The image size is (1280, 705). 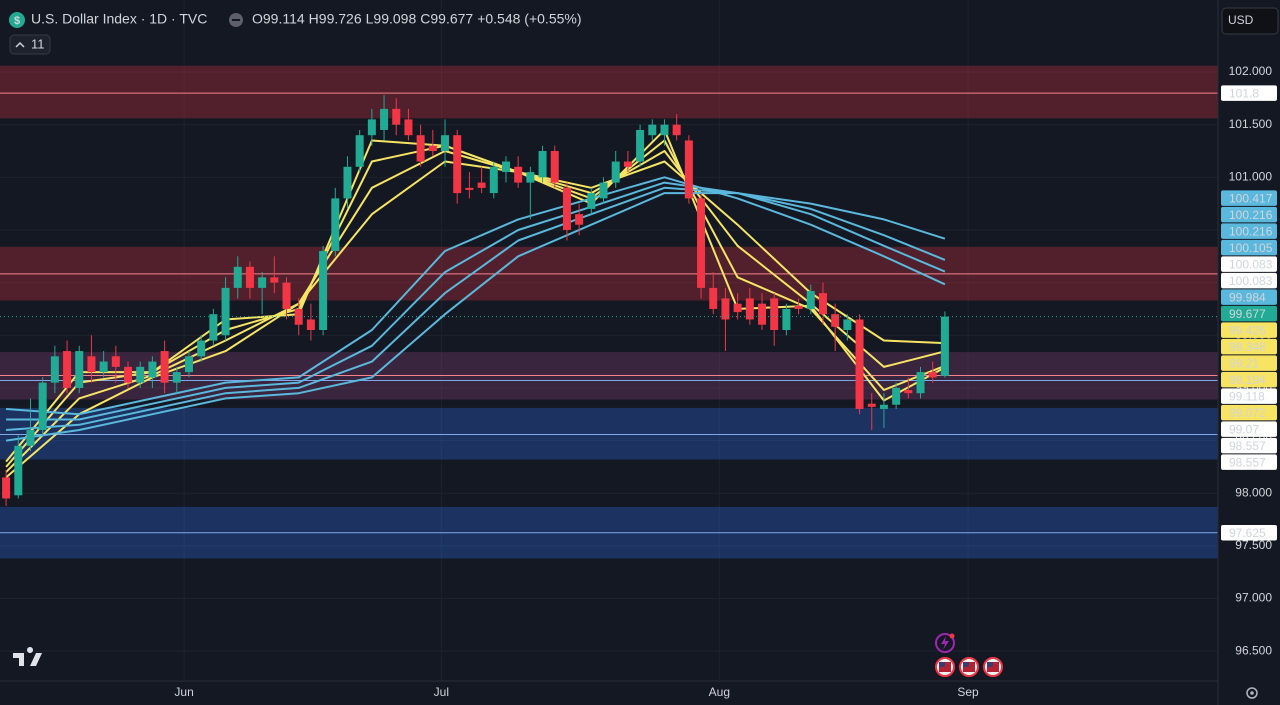 What do you see at coordinates (441, 692) in the screenshot?
I see `x-tick-label: Jul` at bounding box center [441, 692].